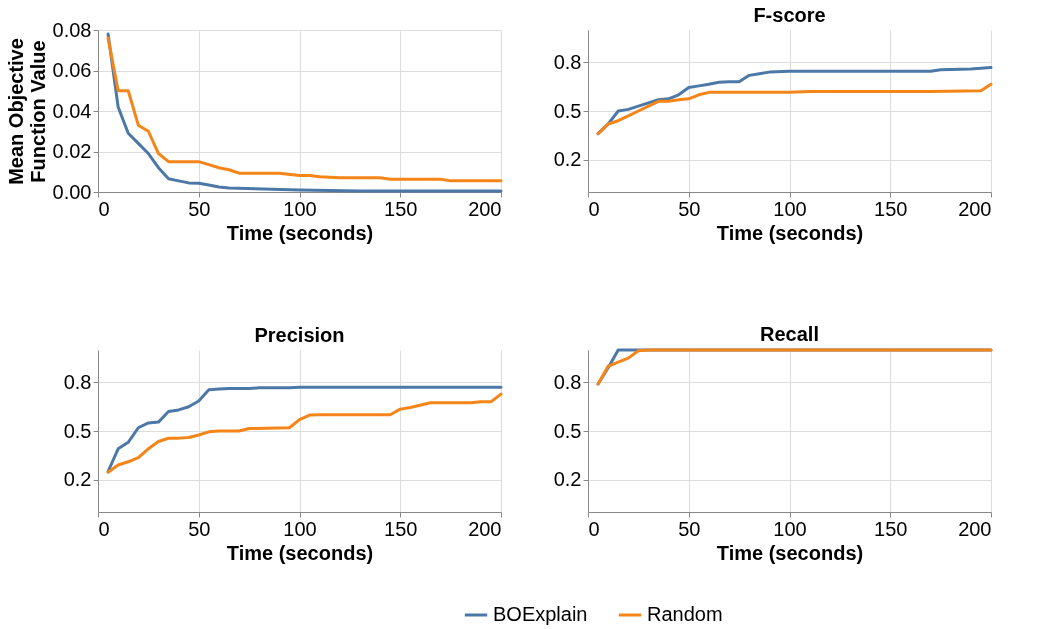  I want to click on chart-title: Precision, so click(299, 335).